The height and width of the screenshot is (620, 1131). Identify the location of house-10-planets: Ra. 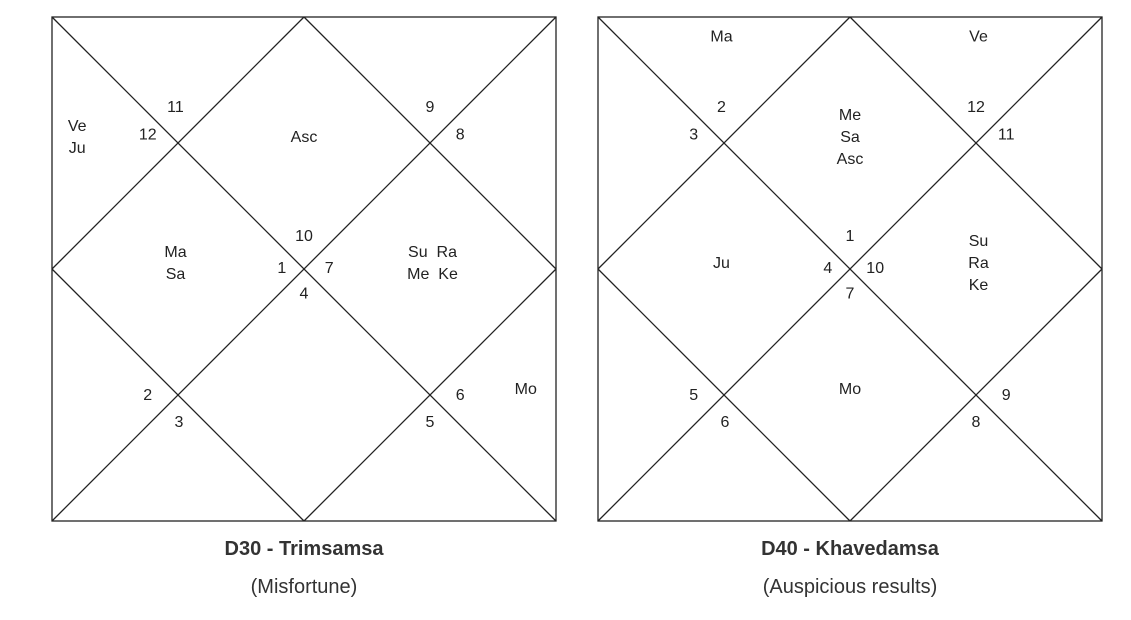
(978, 263).